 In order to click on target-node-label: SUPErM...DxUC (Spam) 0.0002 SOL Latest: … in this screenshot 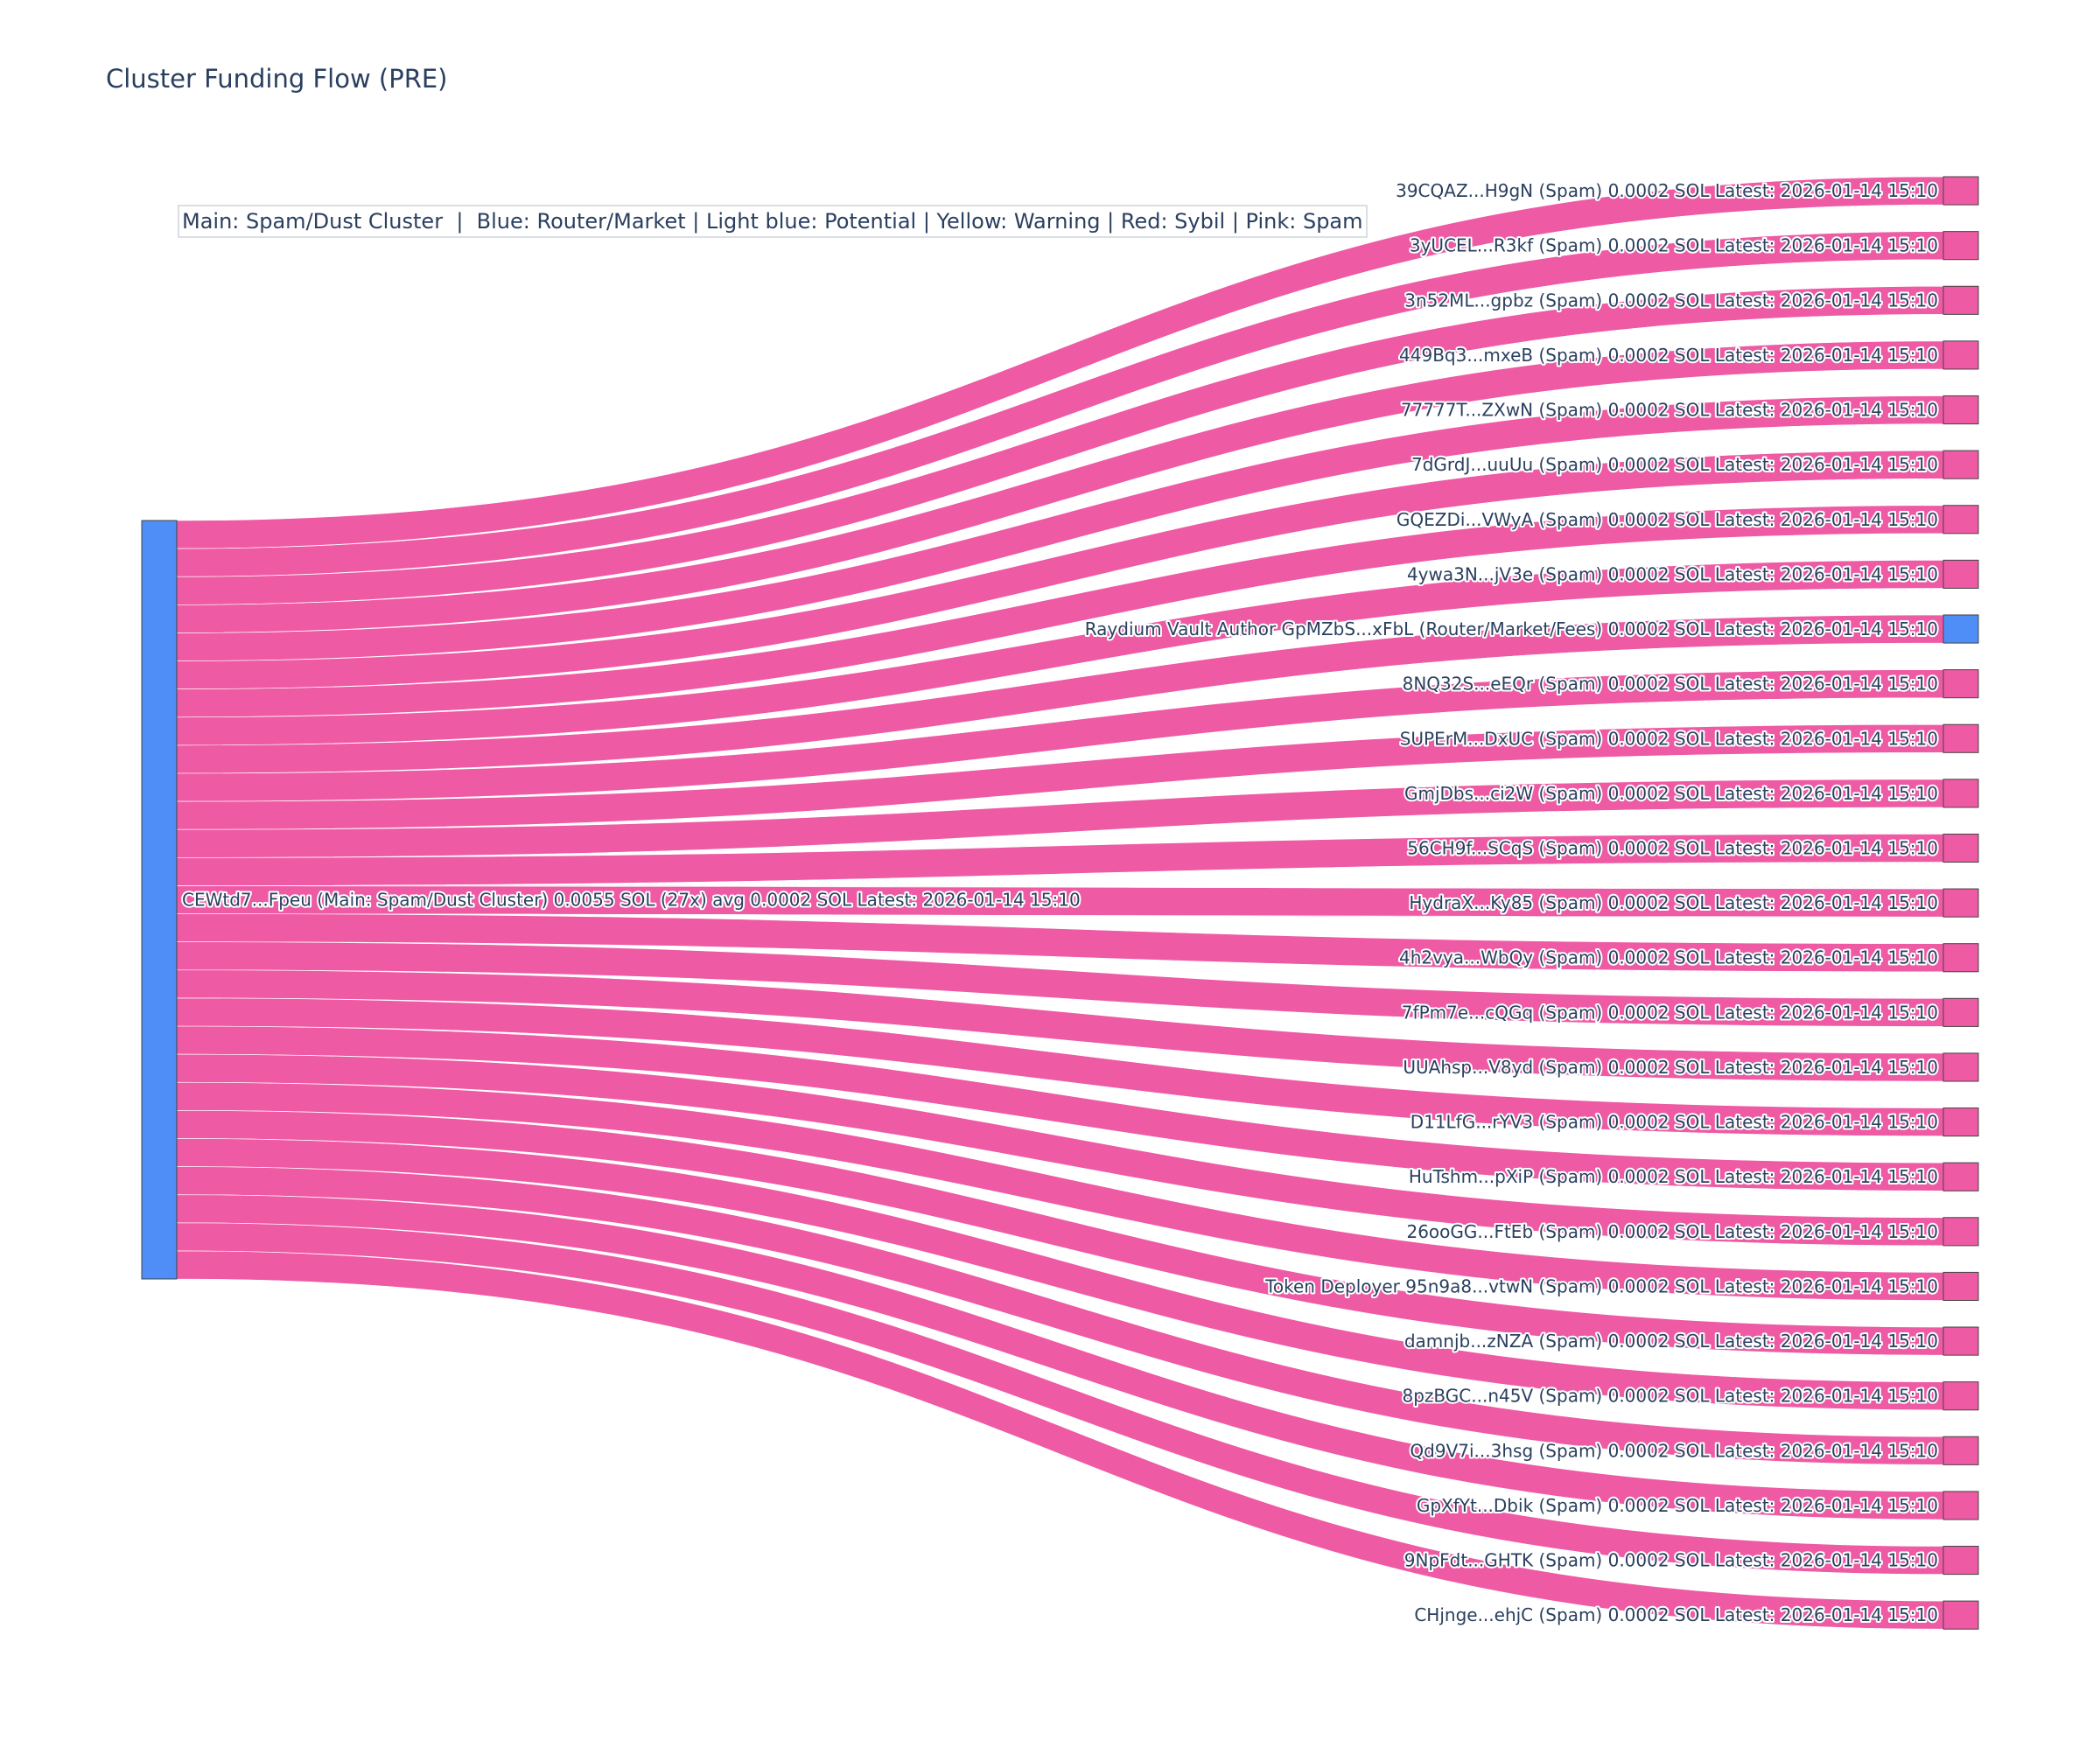, I will do `click(1669, 738)`.